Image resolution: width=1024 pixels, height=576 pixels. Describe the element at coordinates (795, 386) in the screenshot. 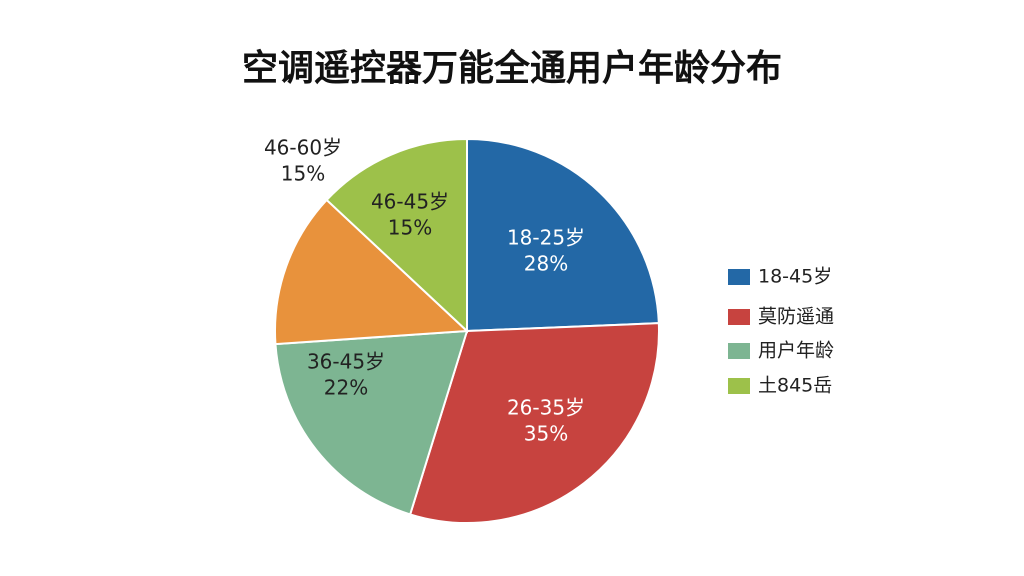

I see `legend-label: 土845岳` at that location.